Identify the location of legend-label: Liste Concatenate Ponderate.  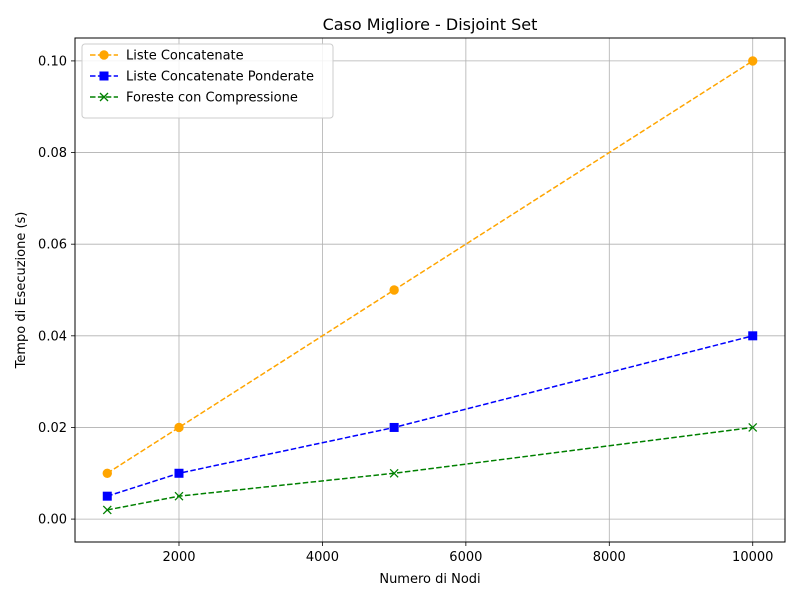
(220, 77).